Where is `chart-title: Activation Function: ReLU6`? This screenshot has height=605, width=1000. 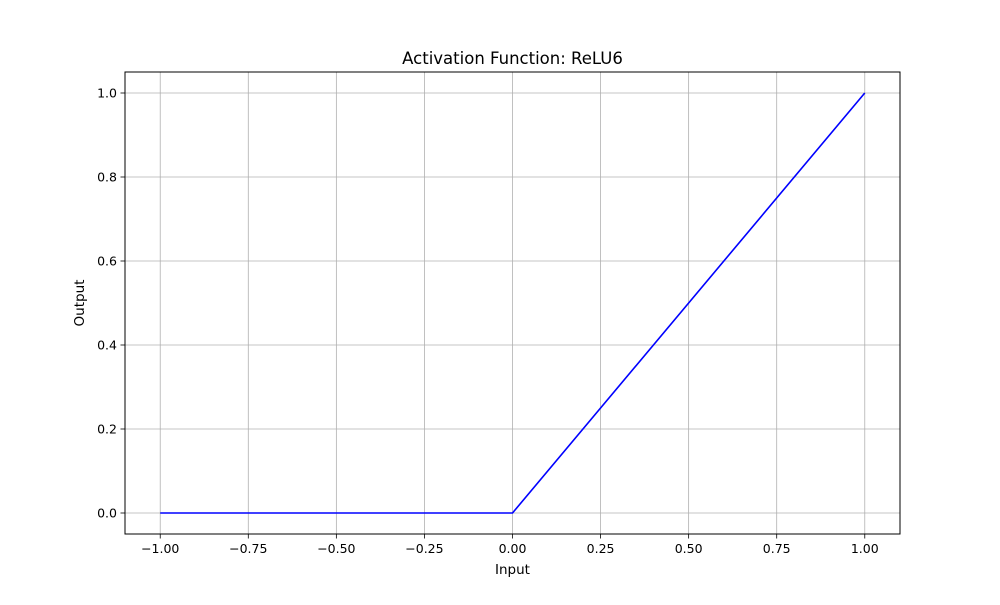 chart-title: Activation Function: ReLU6 is located at coordinates (512, 58).